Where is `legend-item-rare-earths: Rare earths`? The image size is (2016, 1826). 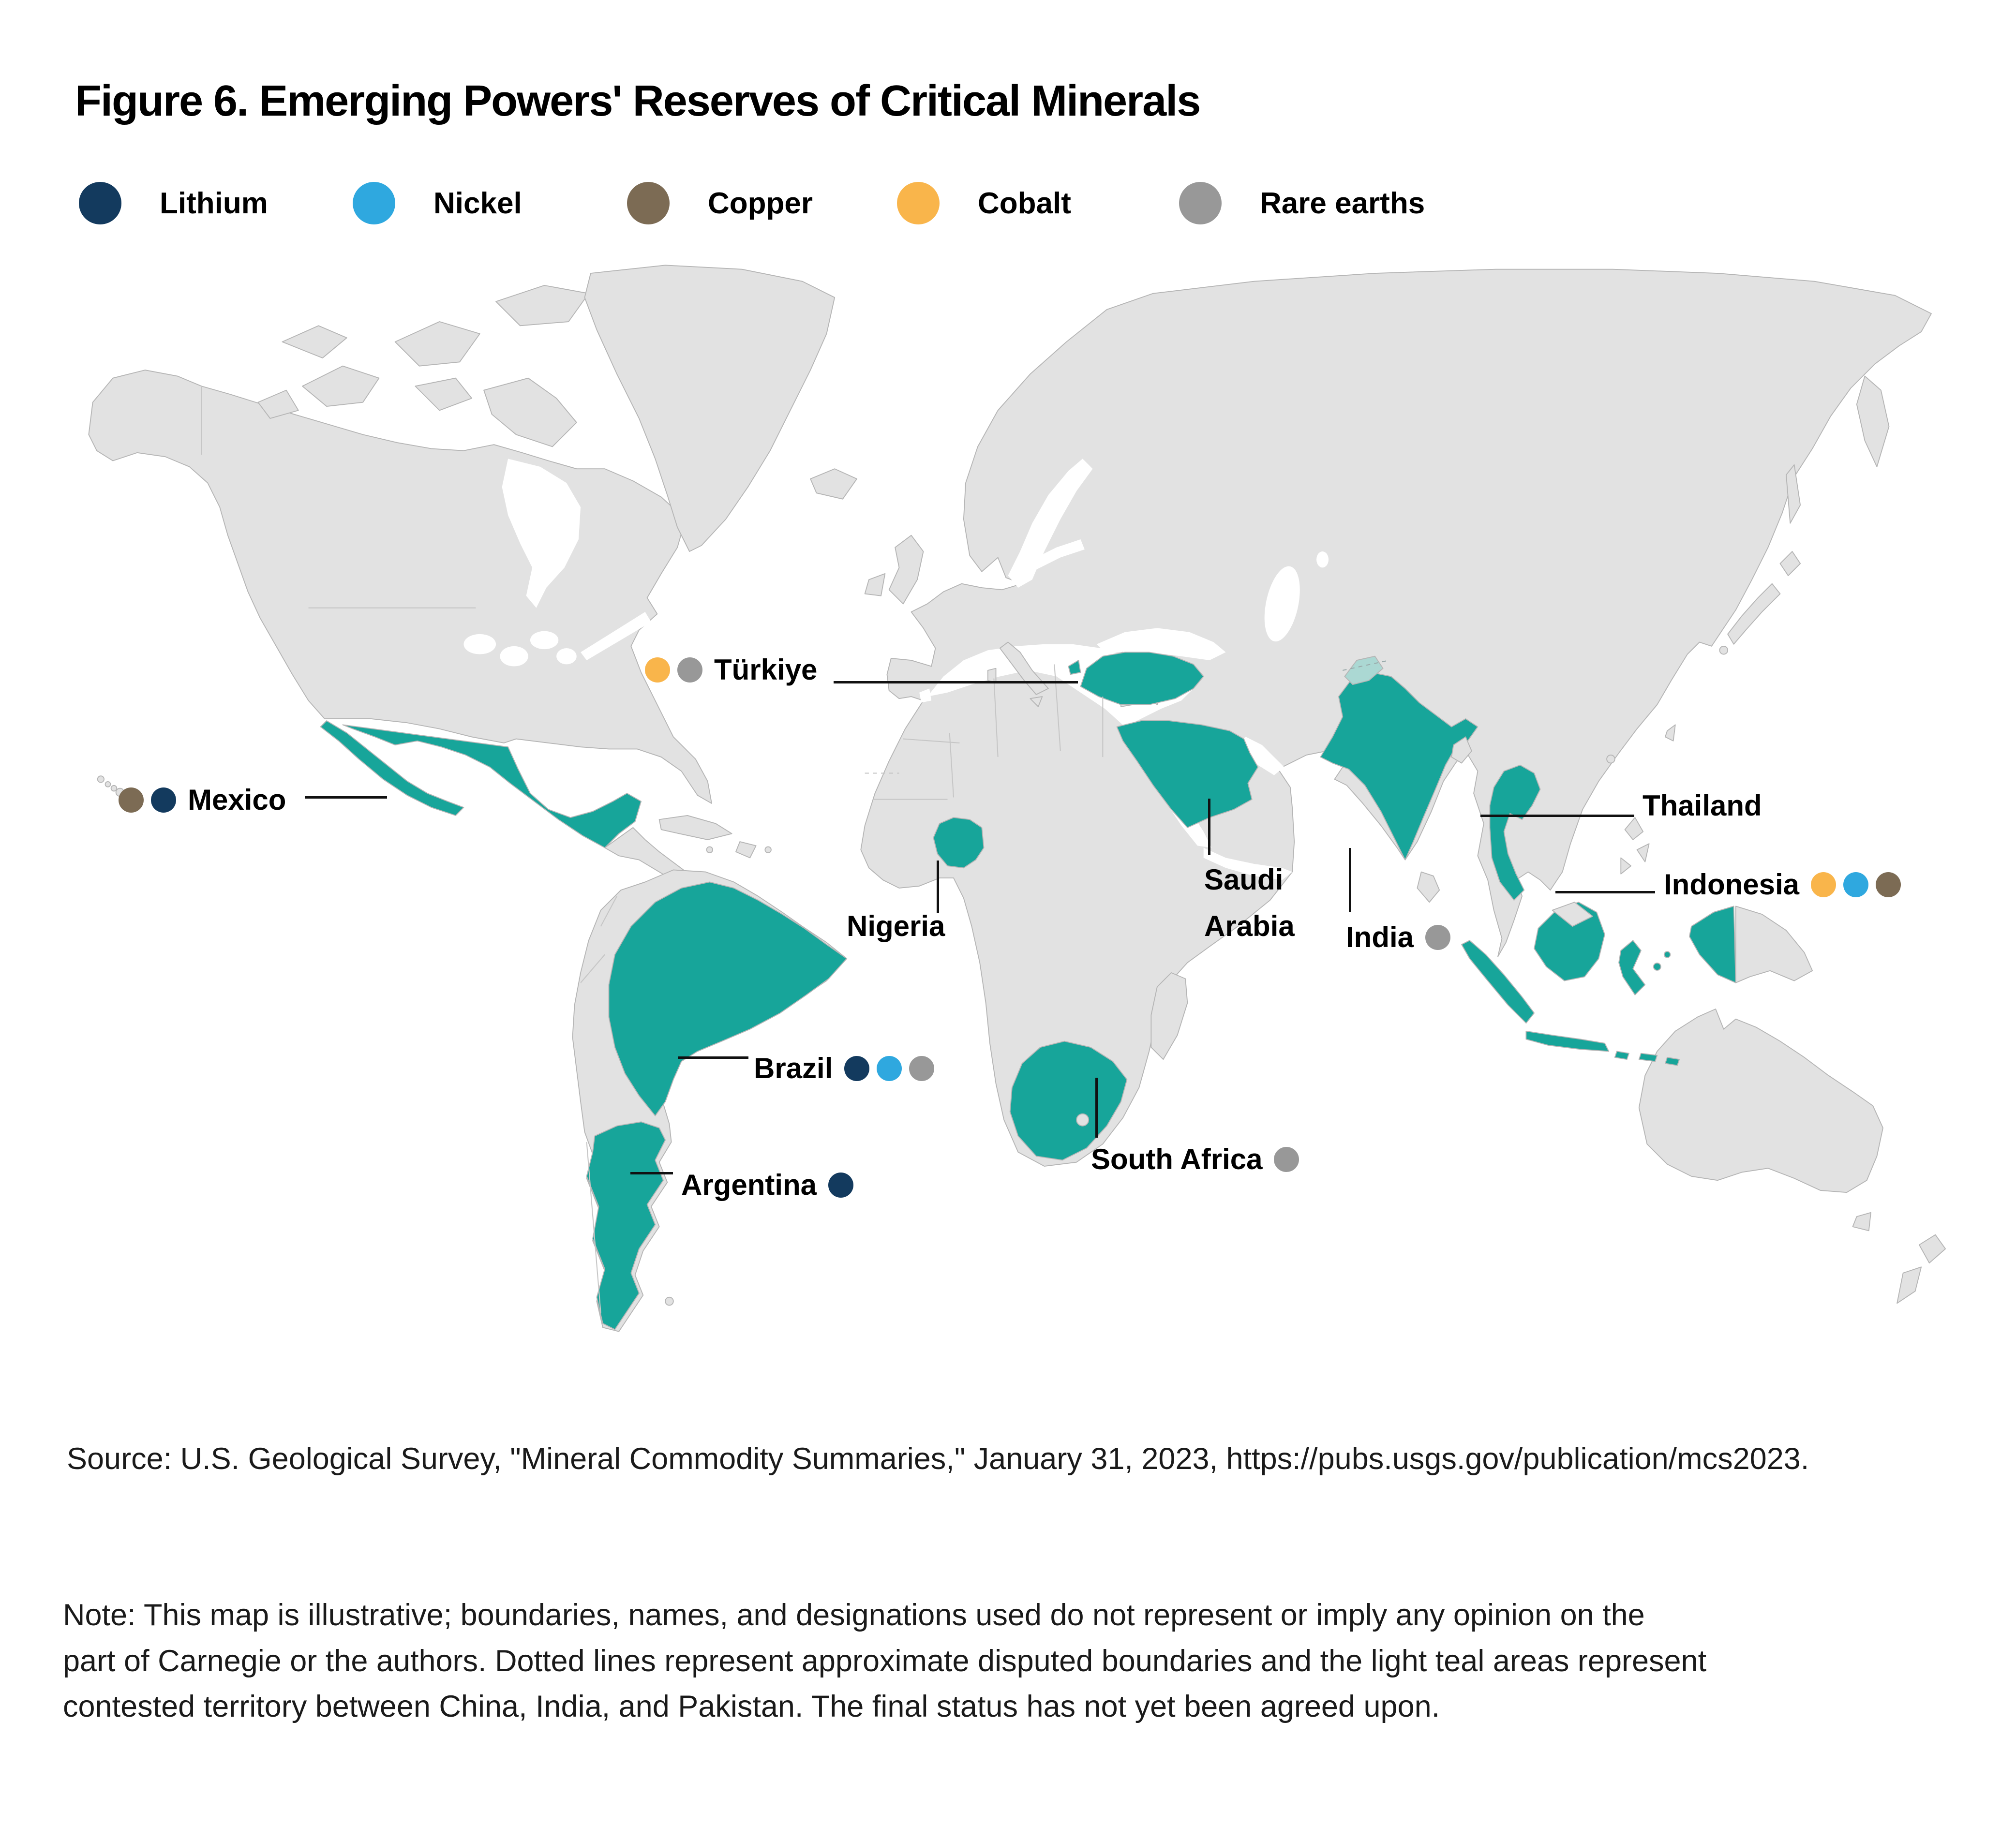
legend-item-rare-earths: Rare earths is located at coordinates (1302, 203).